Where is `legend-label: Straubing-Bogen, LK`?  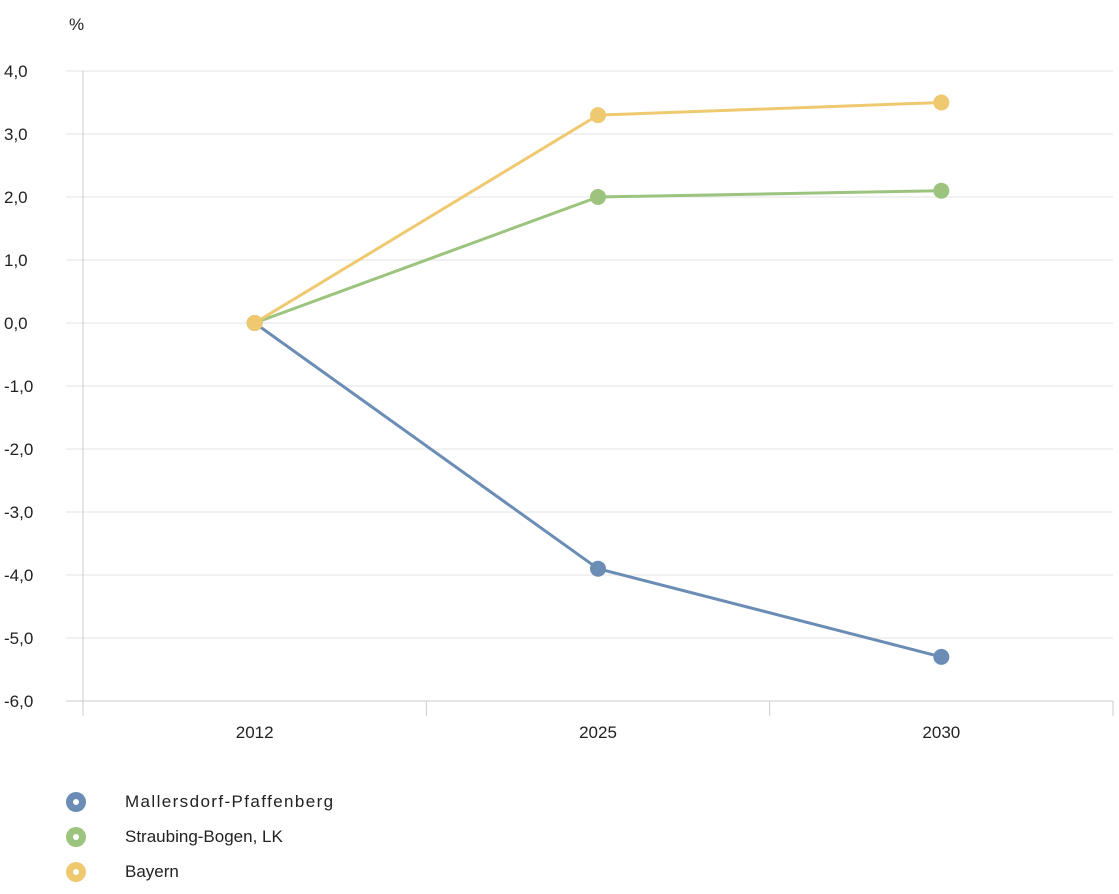 legend-label: Straubing-Bogen, LK is located at coordinates (204, 836).